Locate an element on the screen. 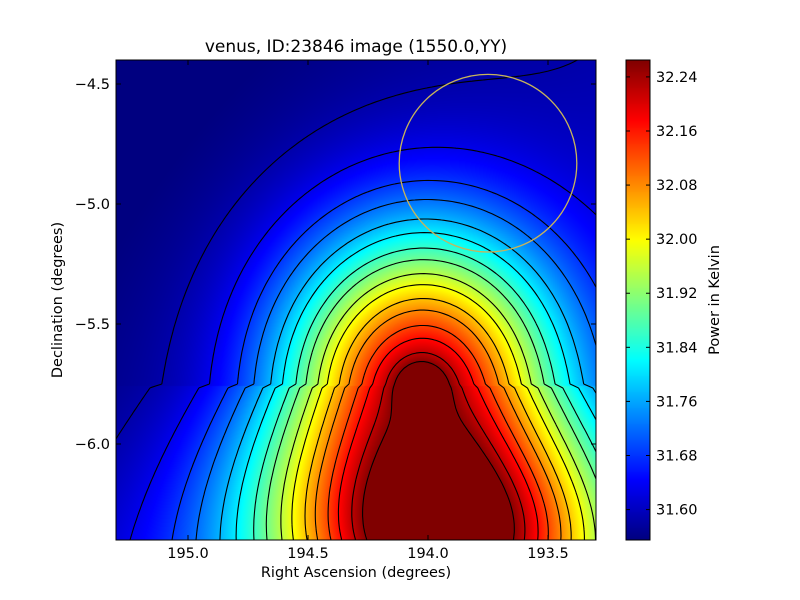 This screenshot has height=600, width=800. overlay-circle is located at coordinates (488, 163).